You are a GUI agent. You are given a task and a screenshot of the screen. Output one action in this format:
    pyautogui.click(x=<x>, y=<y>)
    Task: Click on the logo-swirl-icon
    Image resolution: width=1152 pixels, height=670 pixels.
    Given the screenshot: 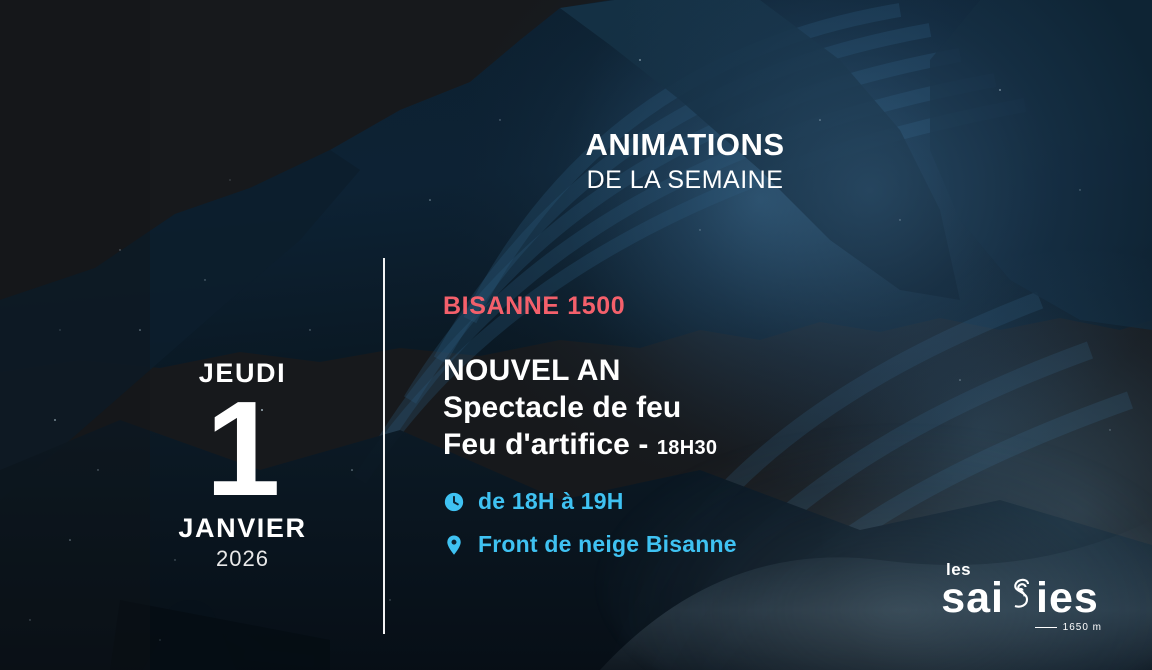 What is the action you would take?
    pyautogui.click(x=1020, y=598)
    